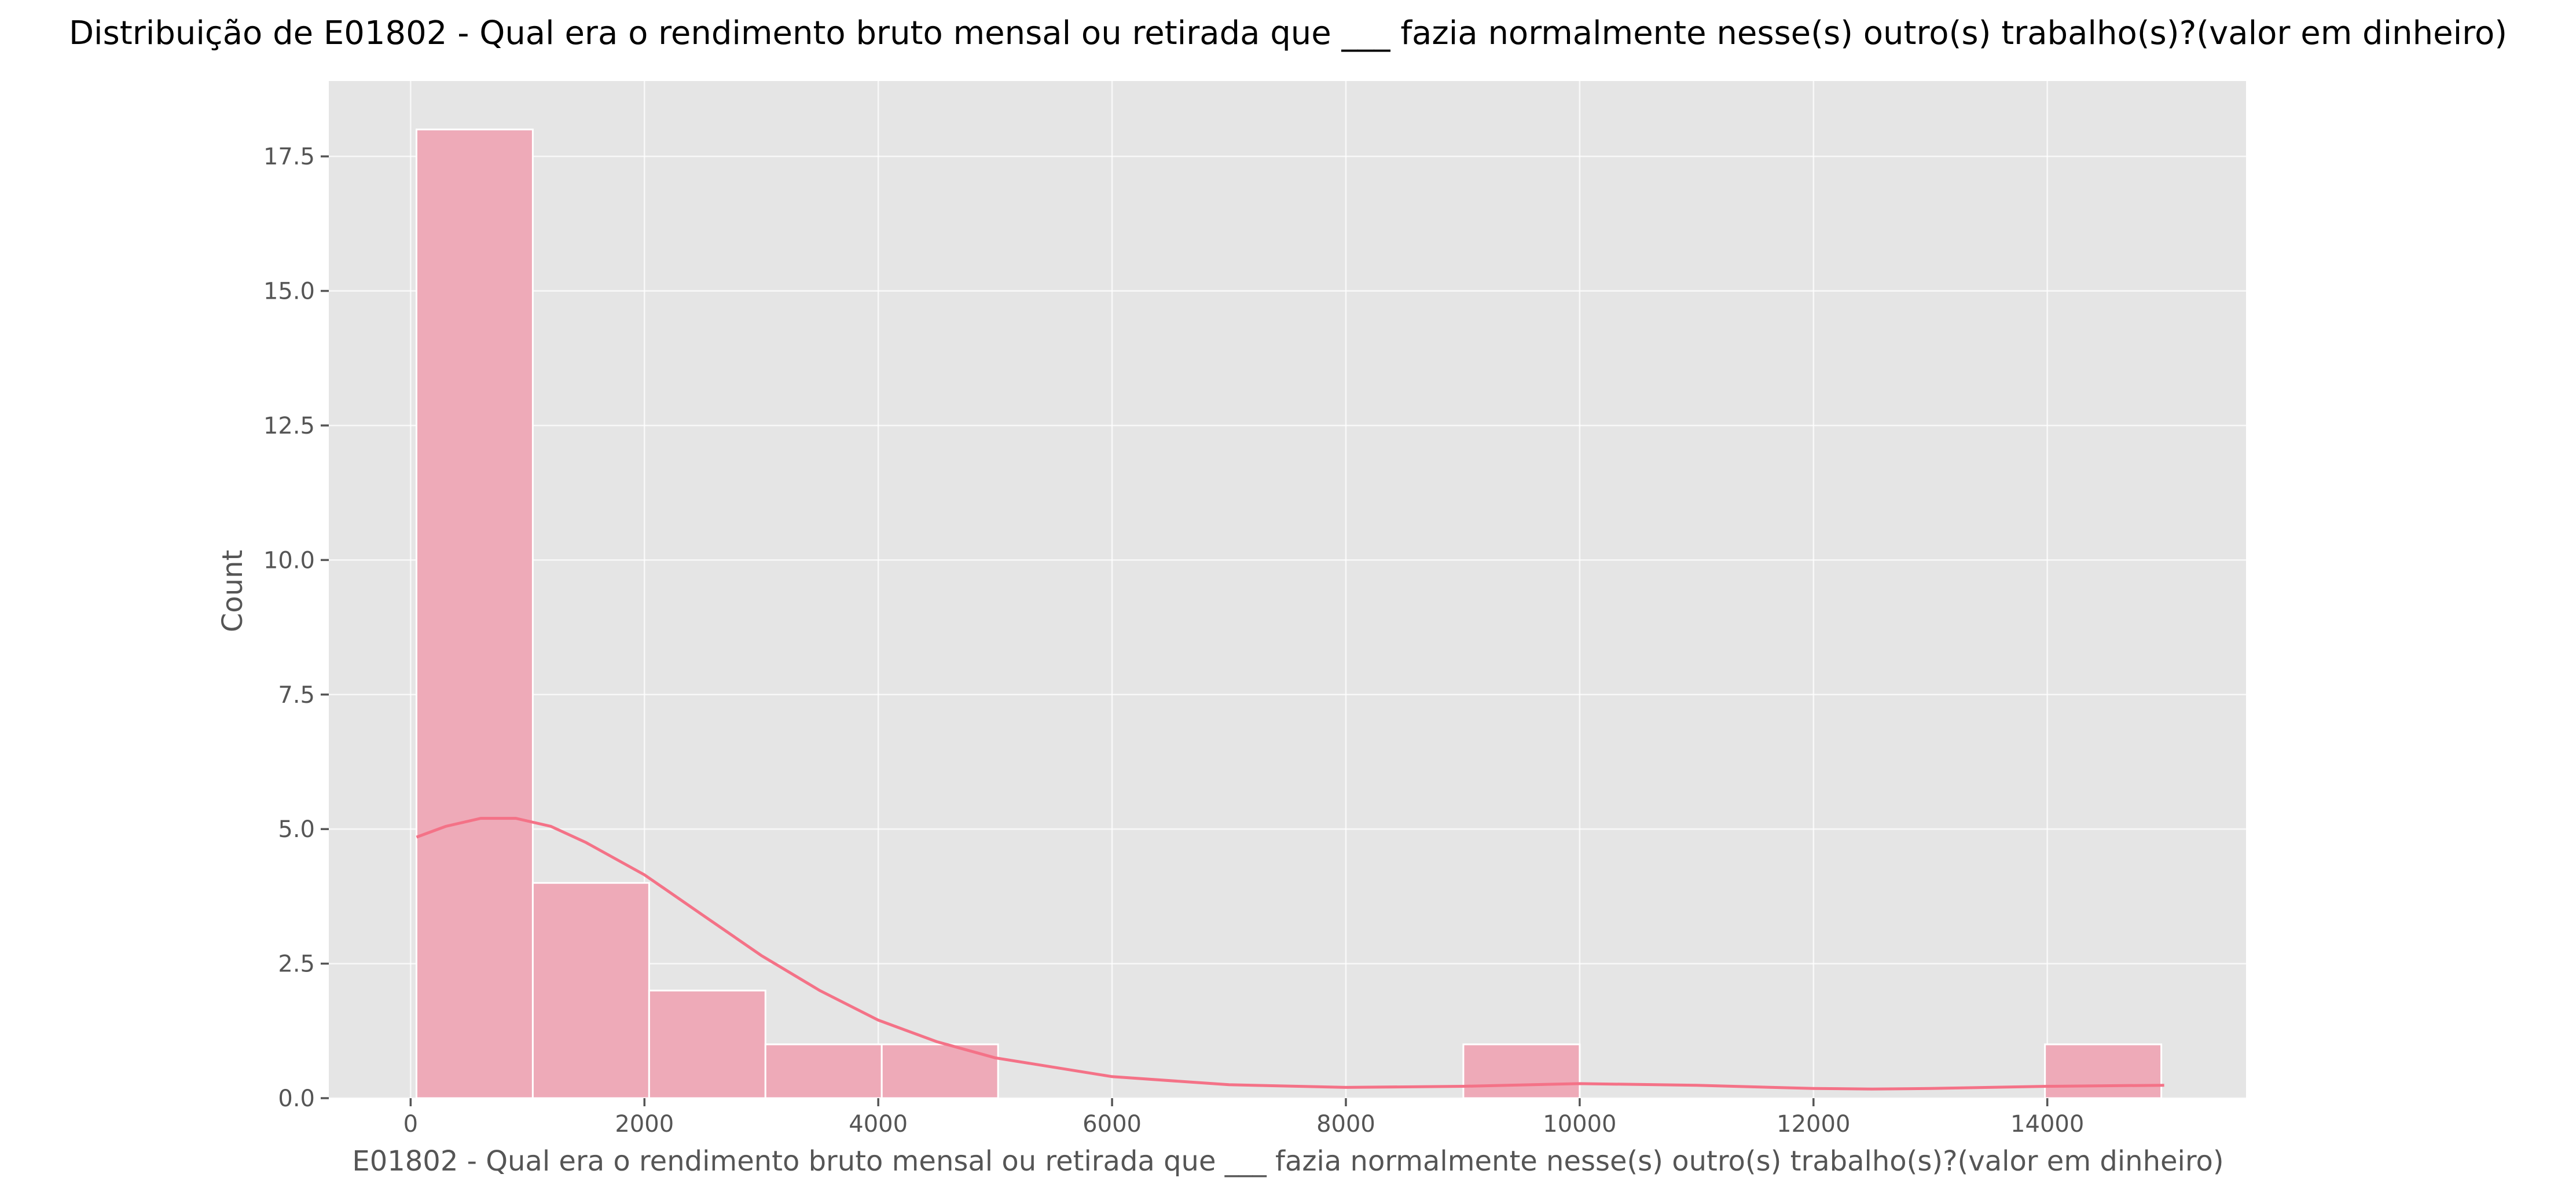 The image size is (2576, 1196). I want to click on x-tick-label: 4000, so click(878, 1124).